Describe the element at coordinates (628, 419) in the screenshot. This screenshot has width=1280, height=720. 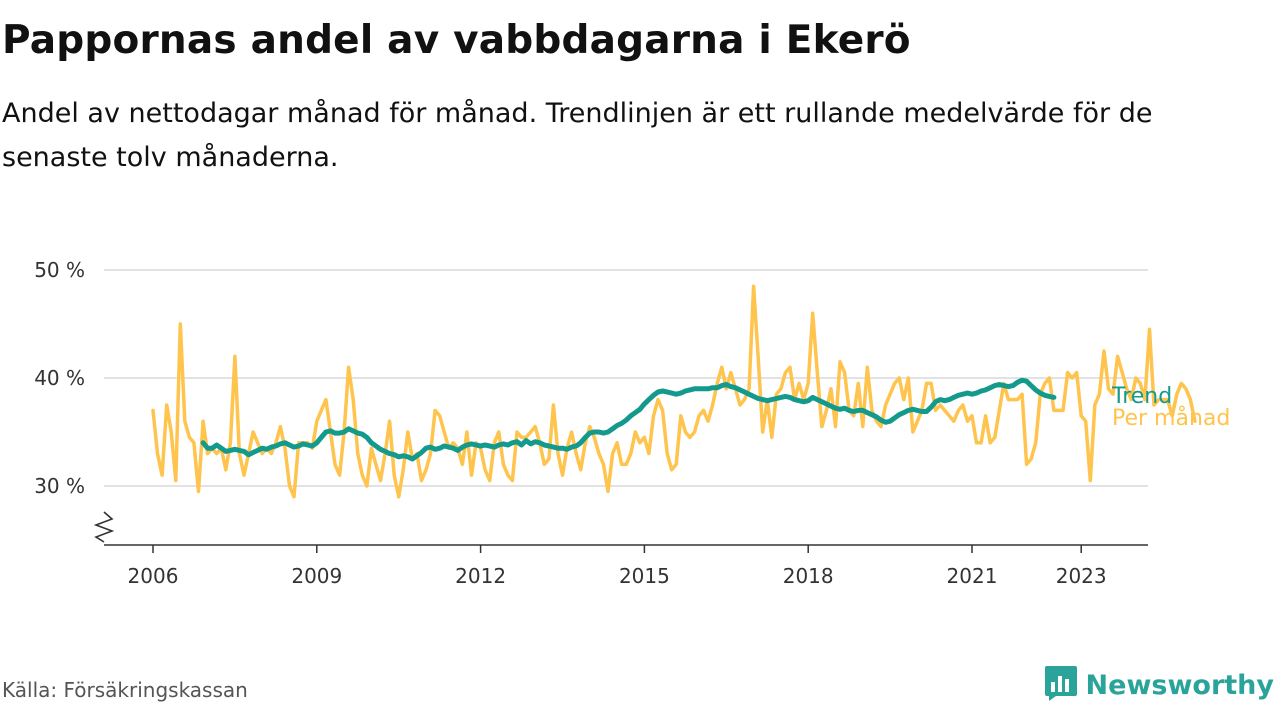
I see `trend-series-line` at that location.